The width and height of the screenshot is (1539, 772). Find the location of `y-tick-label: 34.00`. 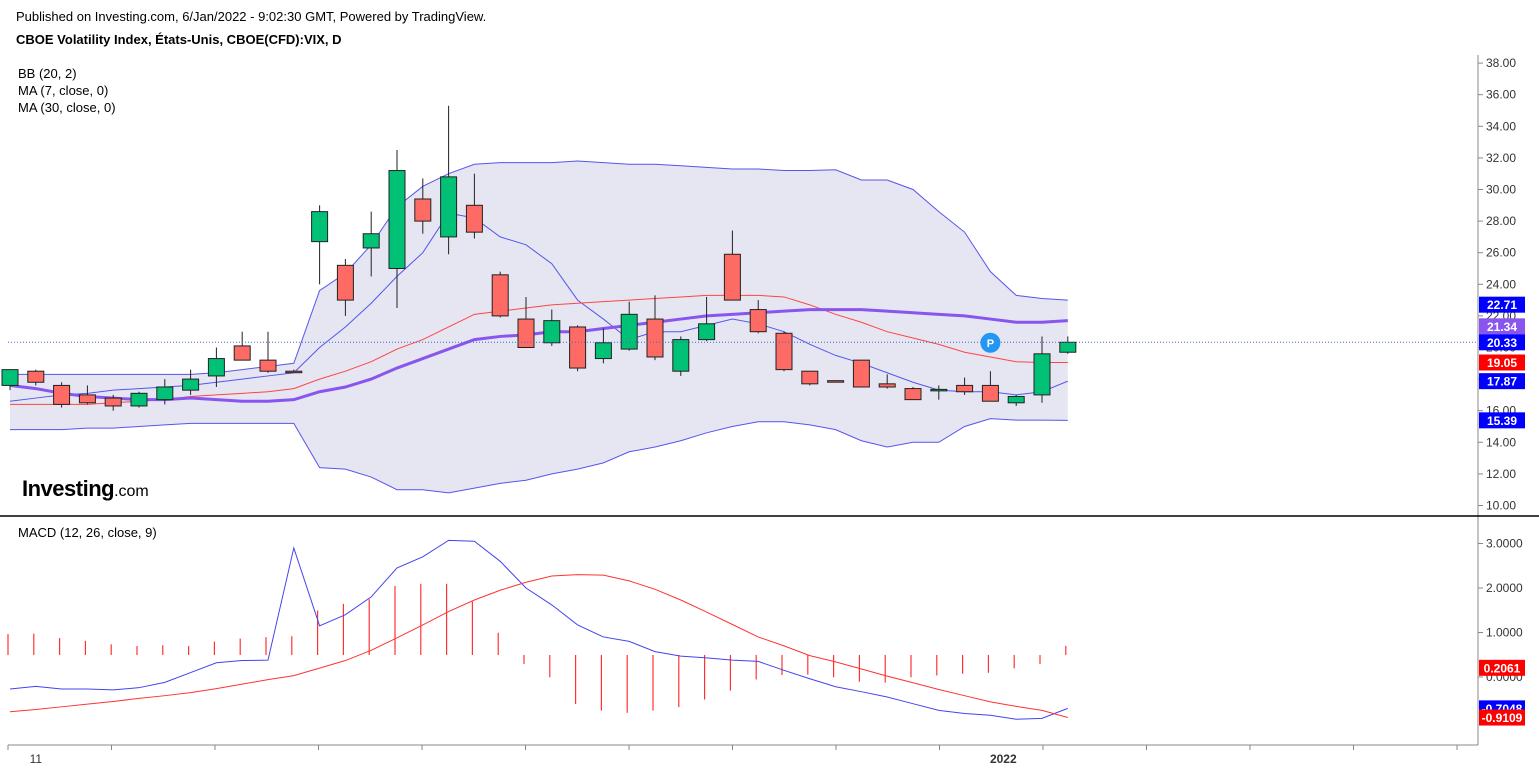

y-tick-label: 34.00 is located at coordinates (1501, 126).